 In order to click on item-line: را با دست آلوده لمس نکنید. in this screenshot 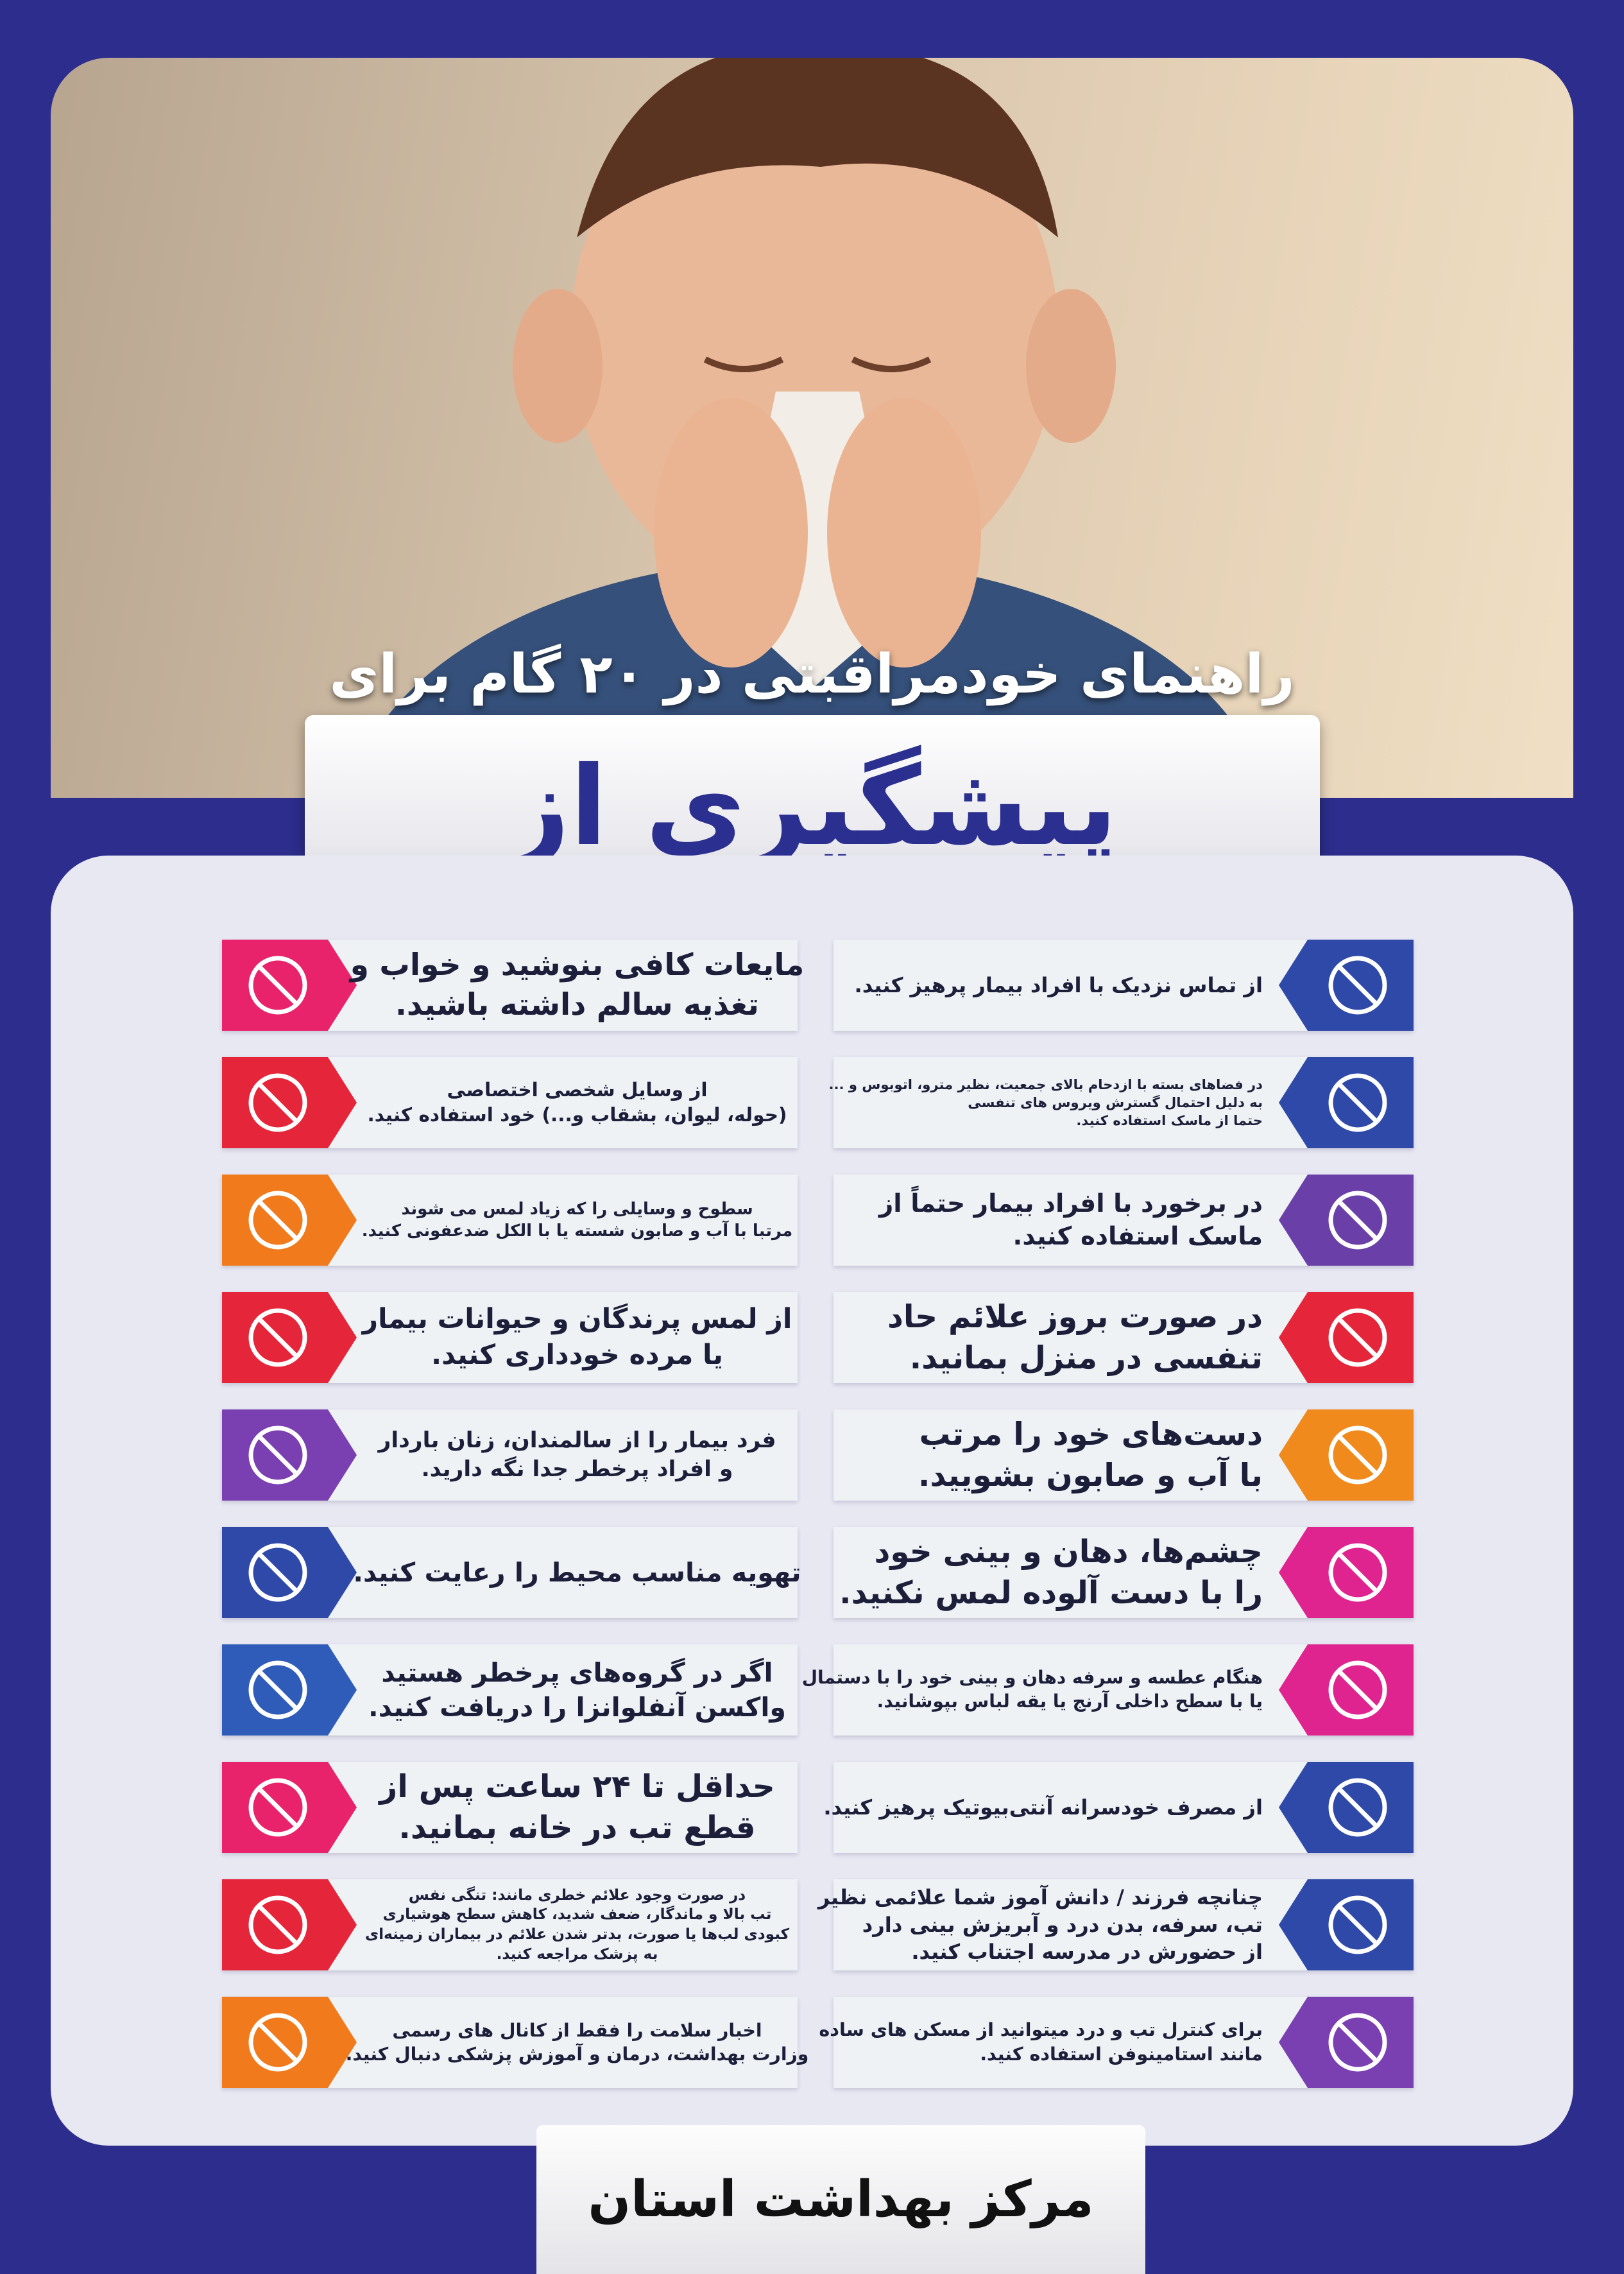, I will do `click(1051, 1593)`.